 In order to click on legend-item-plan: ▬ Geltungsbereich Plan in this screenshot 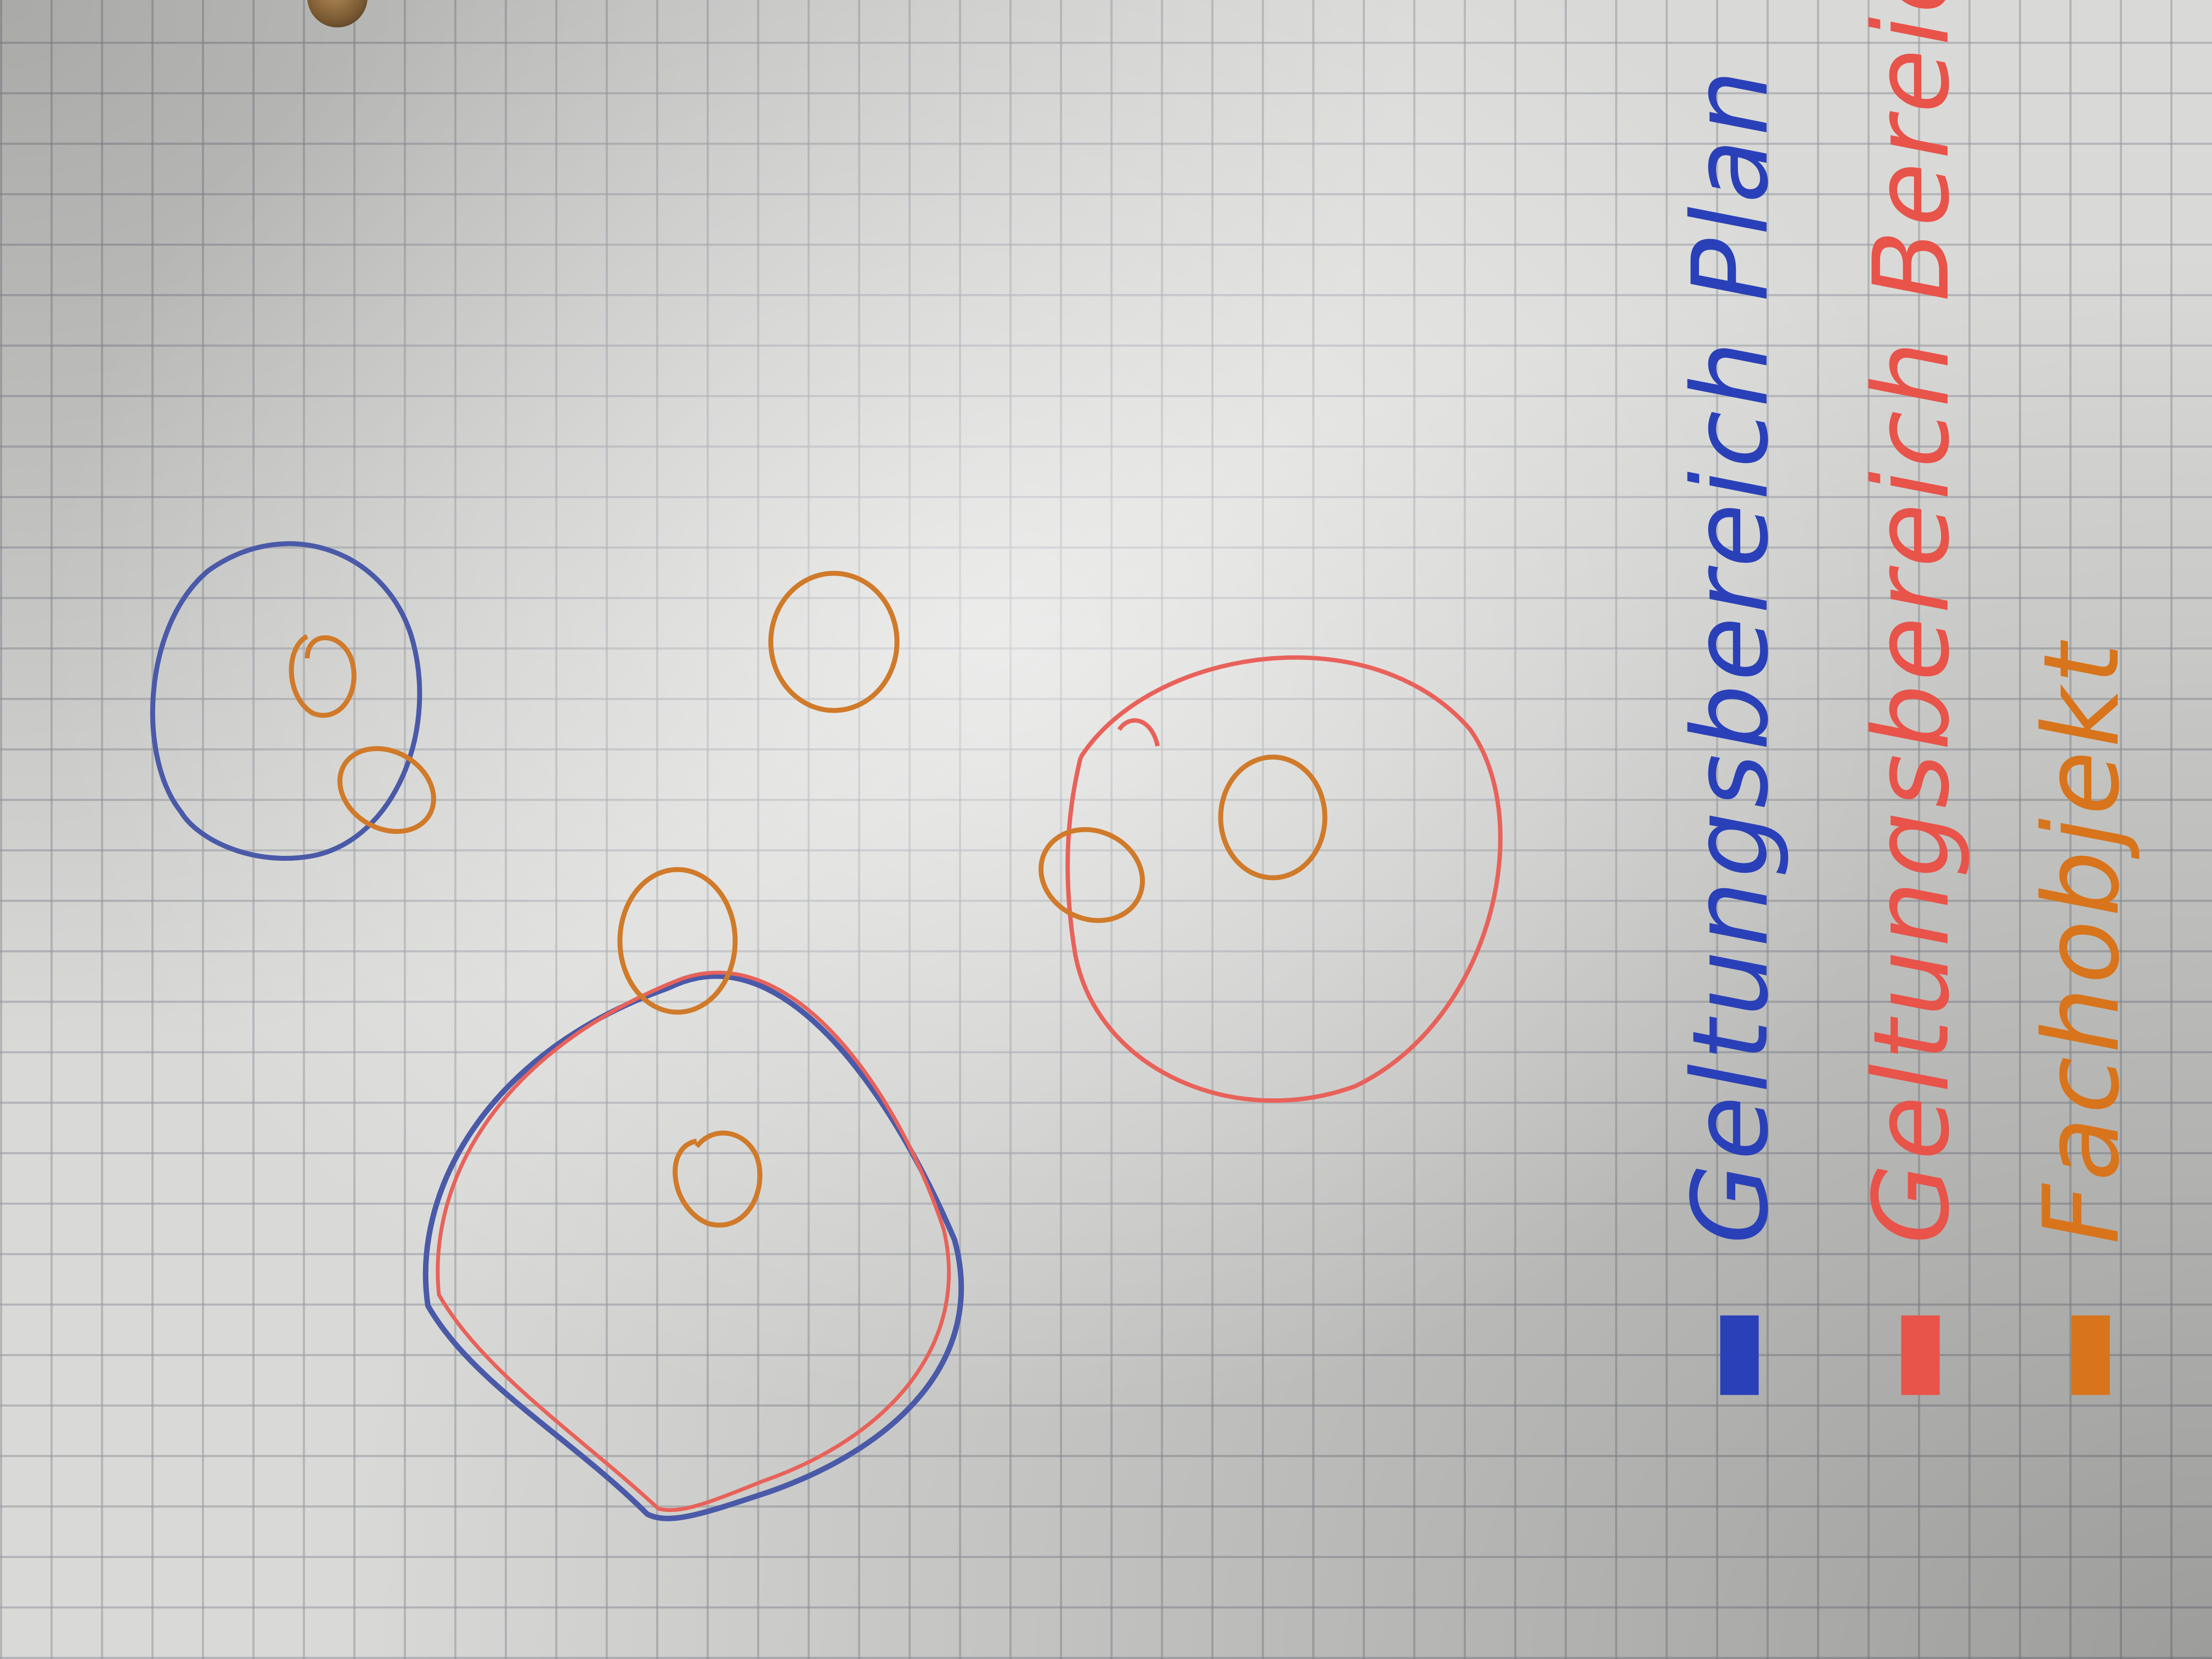, I will do `click(1730, 735)`.